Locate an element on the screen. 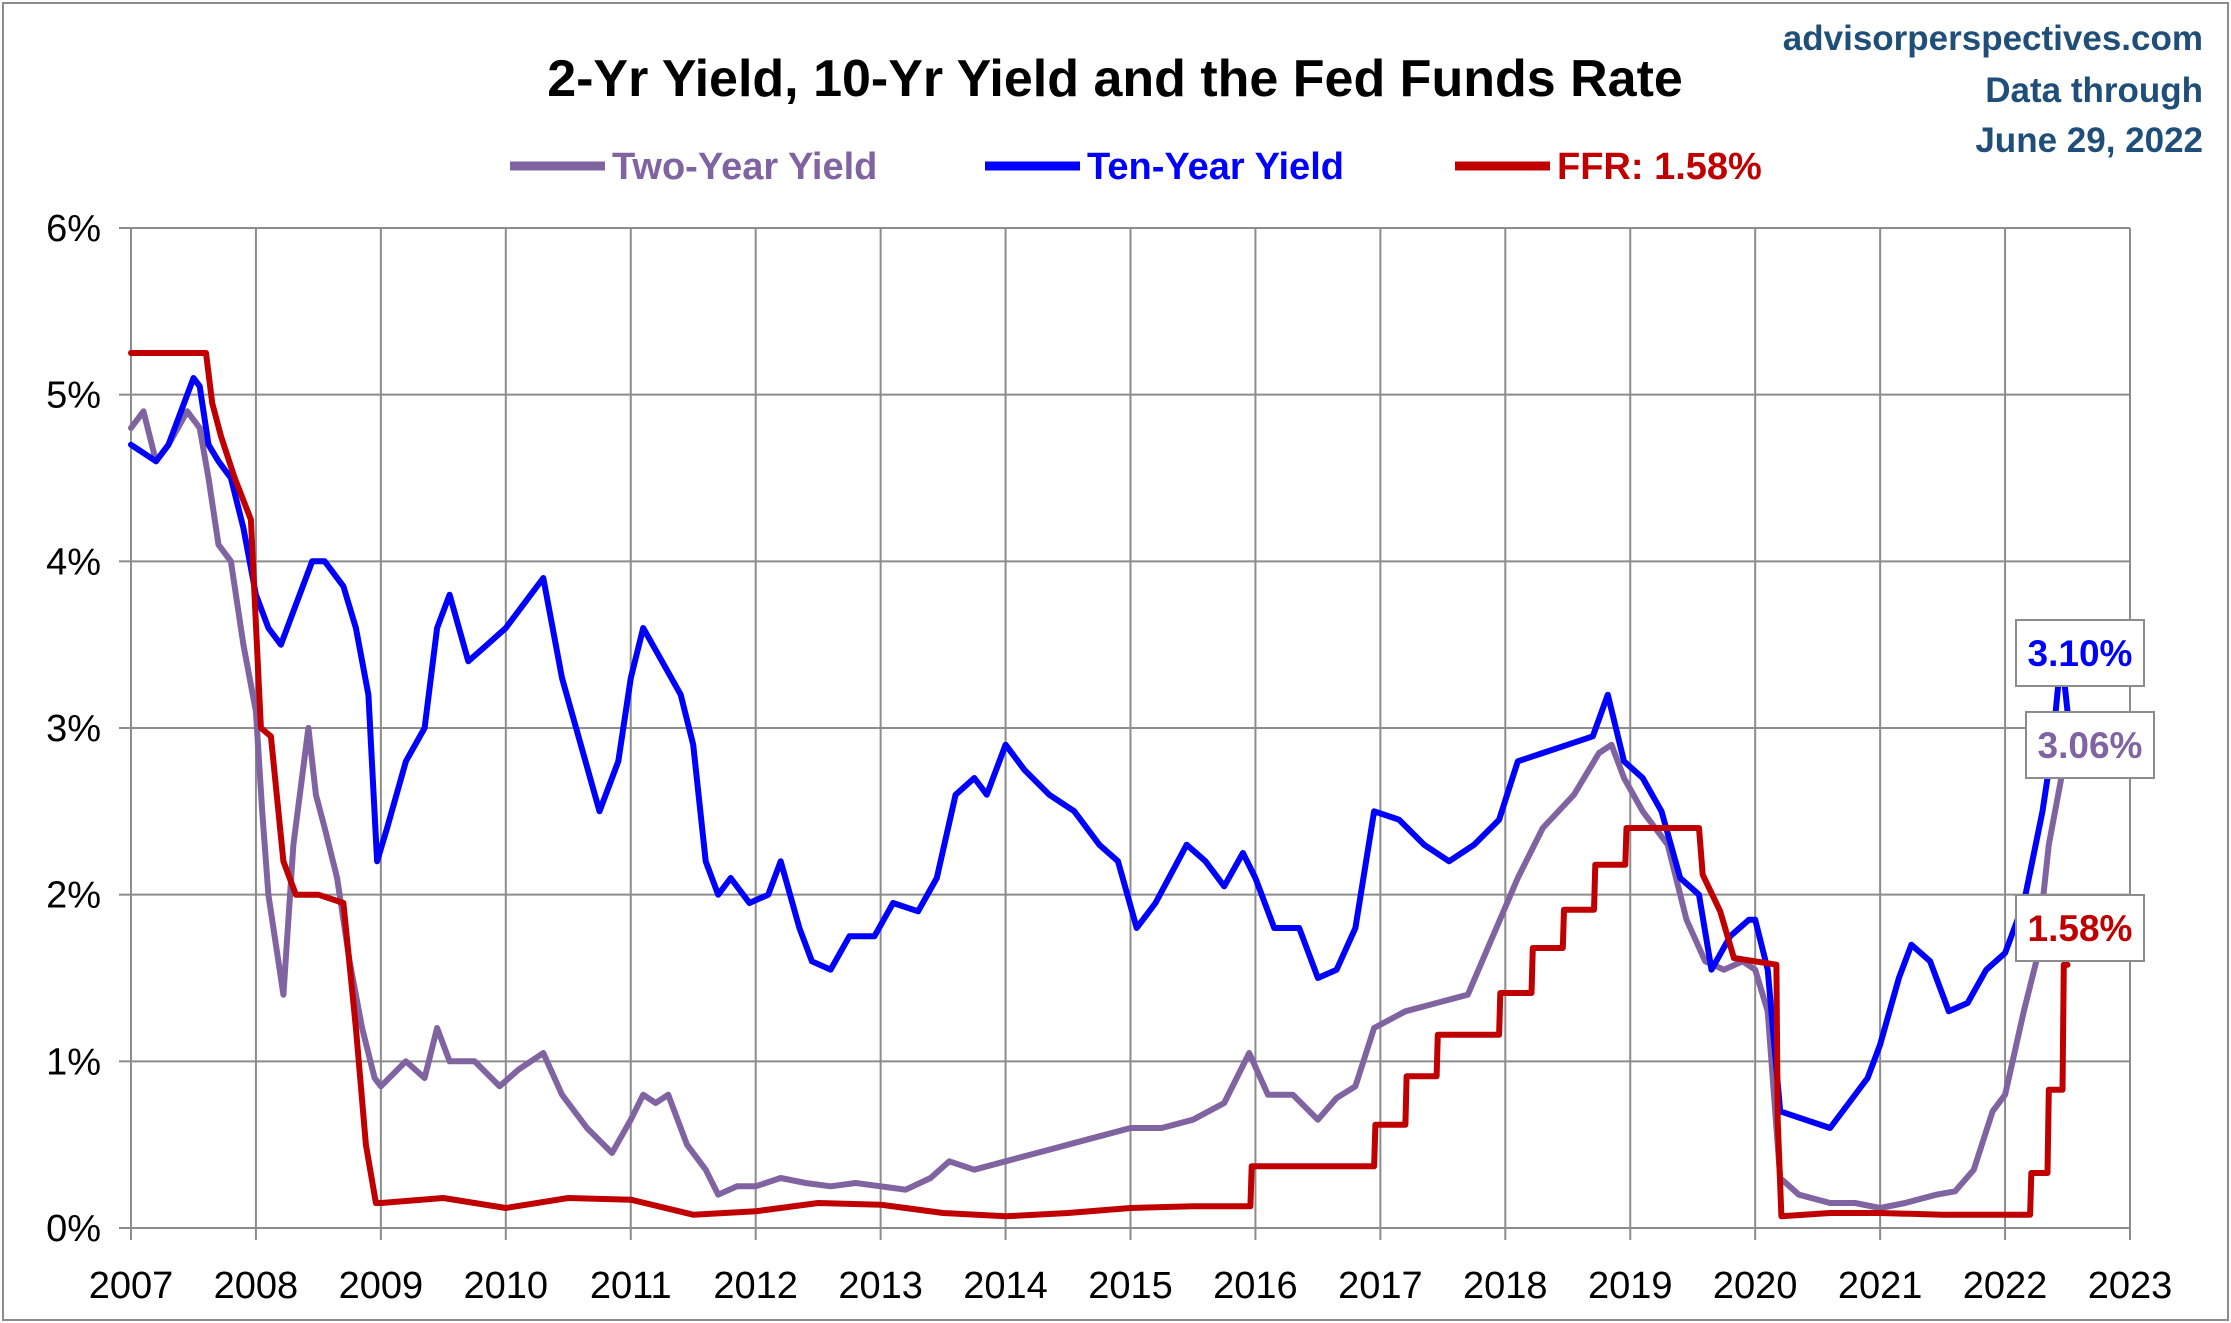 This screenshot has width=2231, height=1323. end-label-two-year: 3.06% is located at coordinates (2090, 745).